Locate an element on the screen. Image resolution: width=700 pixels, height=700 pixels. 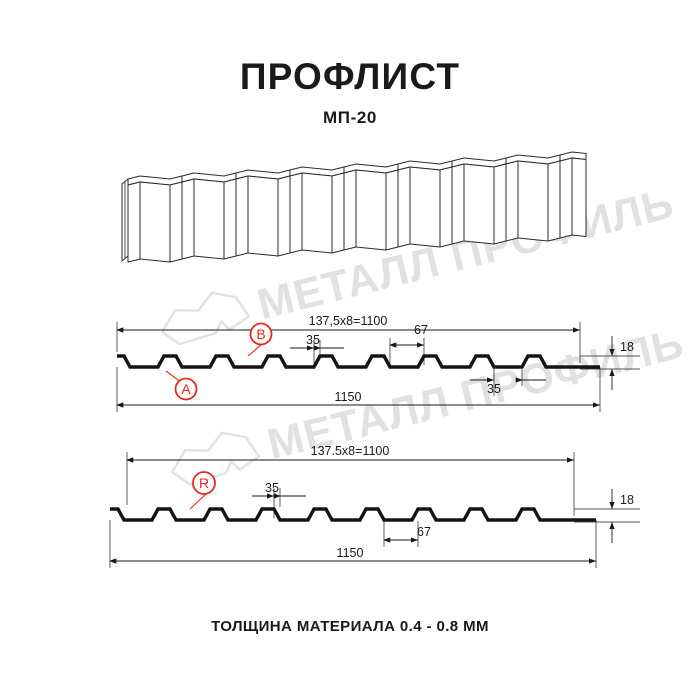
callout-marker-a: A is located at coordinates (181, 385).